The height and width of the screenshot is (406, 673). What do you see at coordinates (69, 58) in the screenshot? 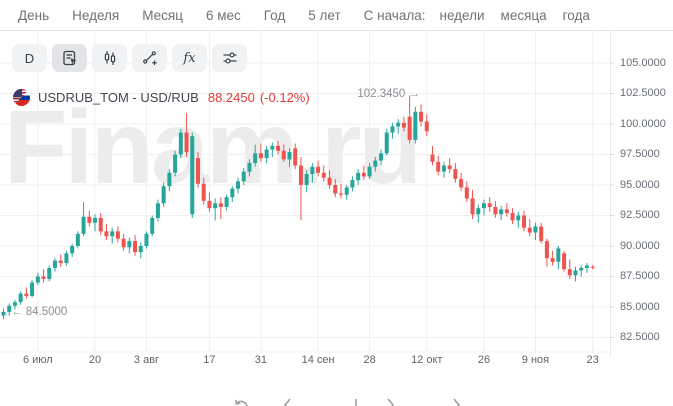
I see `panel-pointer-button` at bounding box center [69, 58].